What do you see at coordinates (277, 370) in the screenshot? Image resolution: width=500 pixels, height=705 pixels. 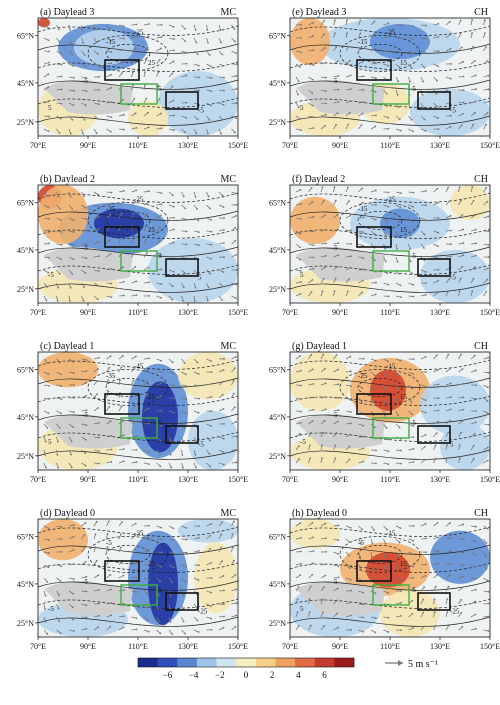 I see `y-tick-label: 65°N` at bounding box center [277, 370].